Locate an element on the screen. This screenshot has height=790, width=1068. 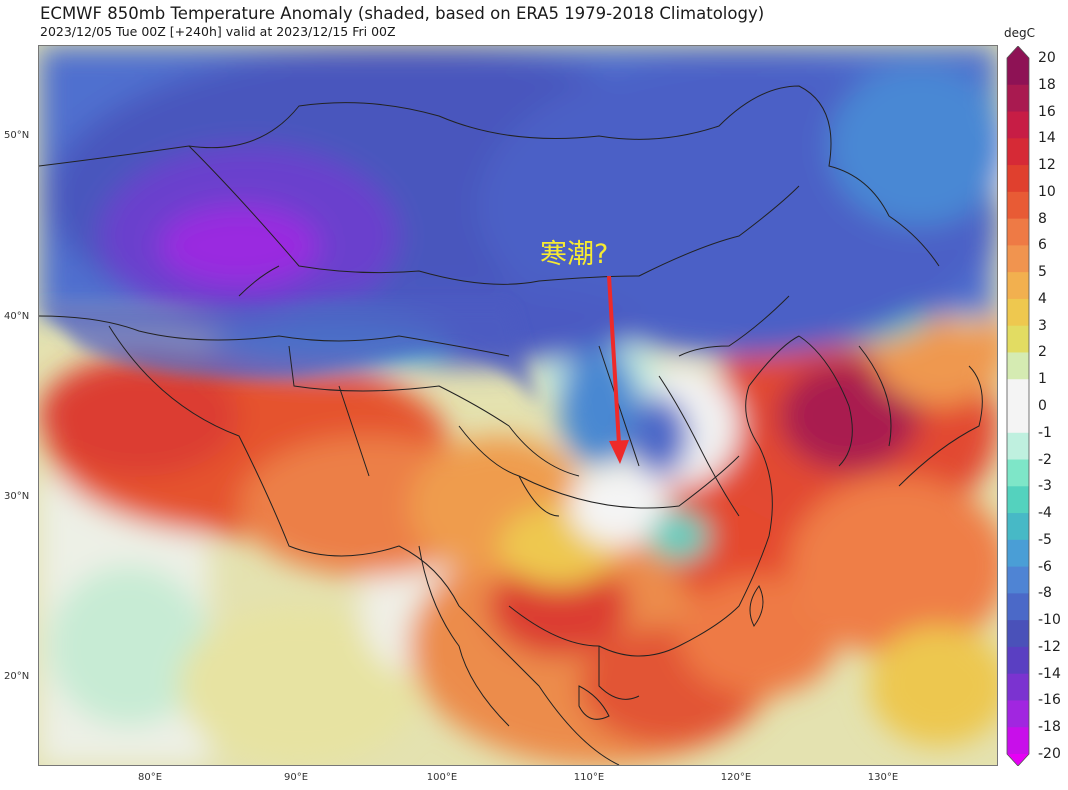
colorbar-top-extension is located at coordinates (1018, 52).